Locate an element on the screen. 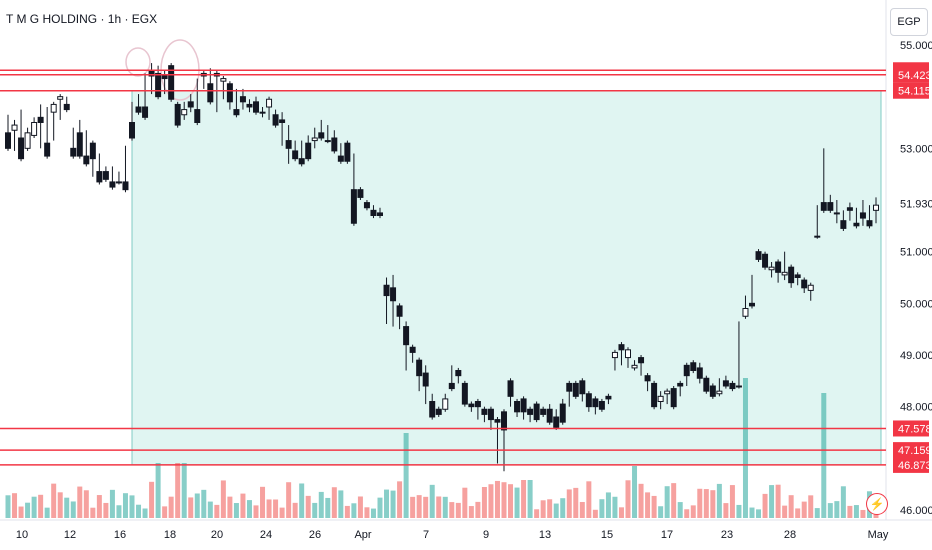 The width and height of the screenshot is (932, 550). currency-button: EGP is located at coordinates (909, 22).